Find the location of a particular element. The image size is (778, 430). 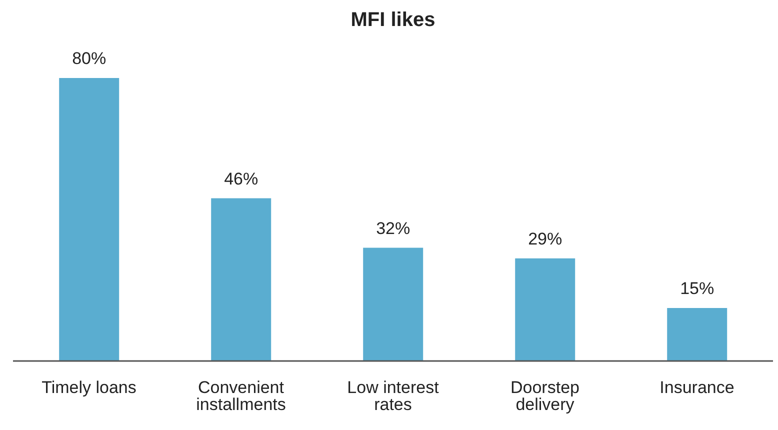

x-tick-label: Convenient installments is located at coordinates (241, 396).